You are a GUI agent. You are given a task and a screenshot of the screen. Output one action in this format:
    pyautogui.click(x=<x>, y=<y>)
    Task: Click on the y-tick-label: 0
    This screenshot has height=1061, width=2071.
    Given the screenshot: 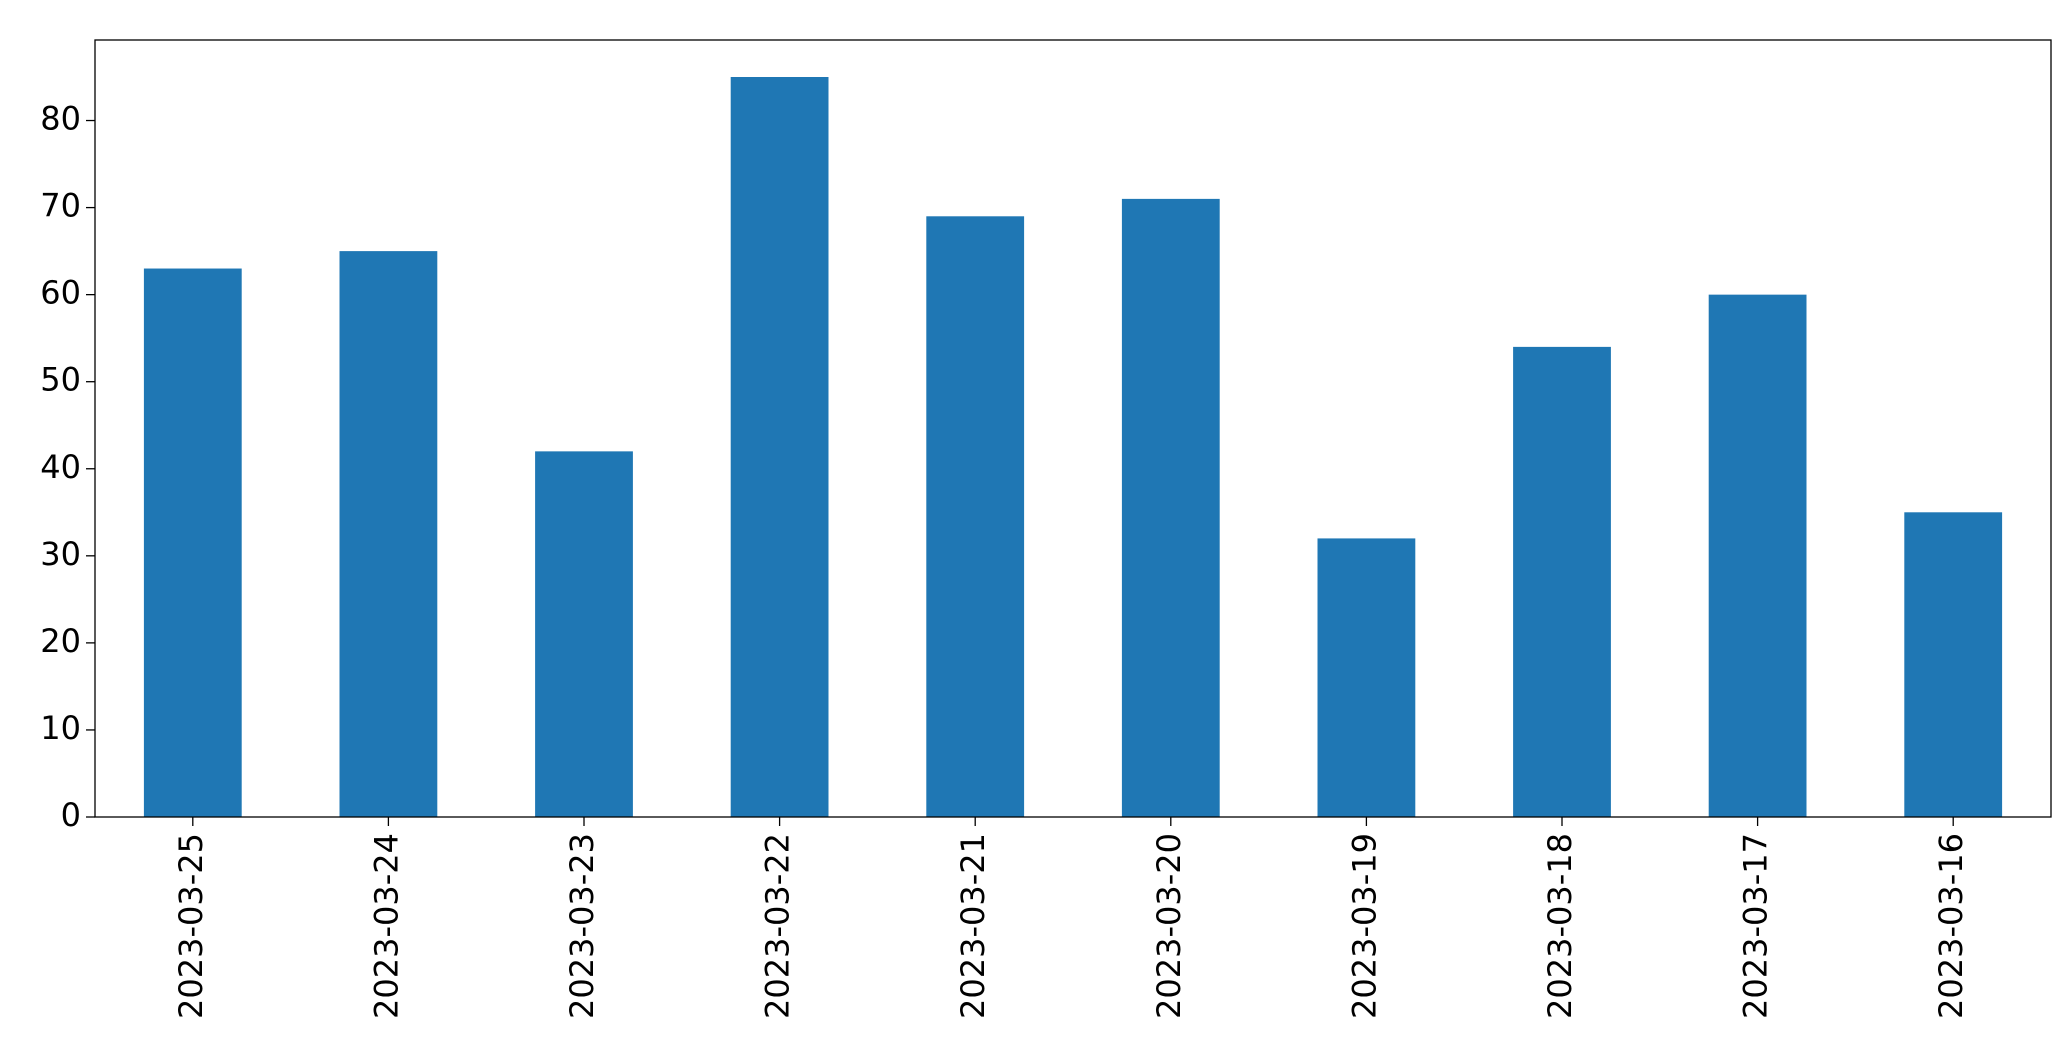 What is the action you would take?
    pyautogui.click(x=71, y=815)
    